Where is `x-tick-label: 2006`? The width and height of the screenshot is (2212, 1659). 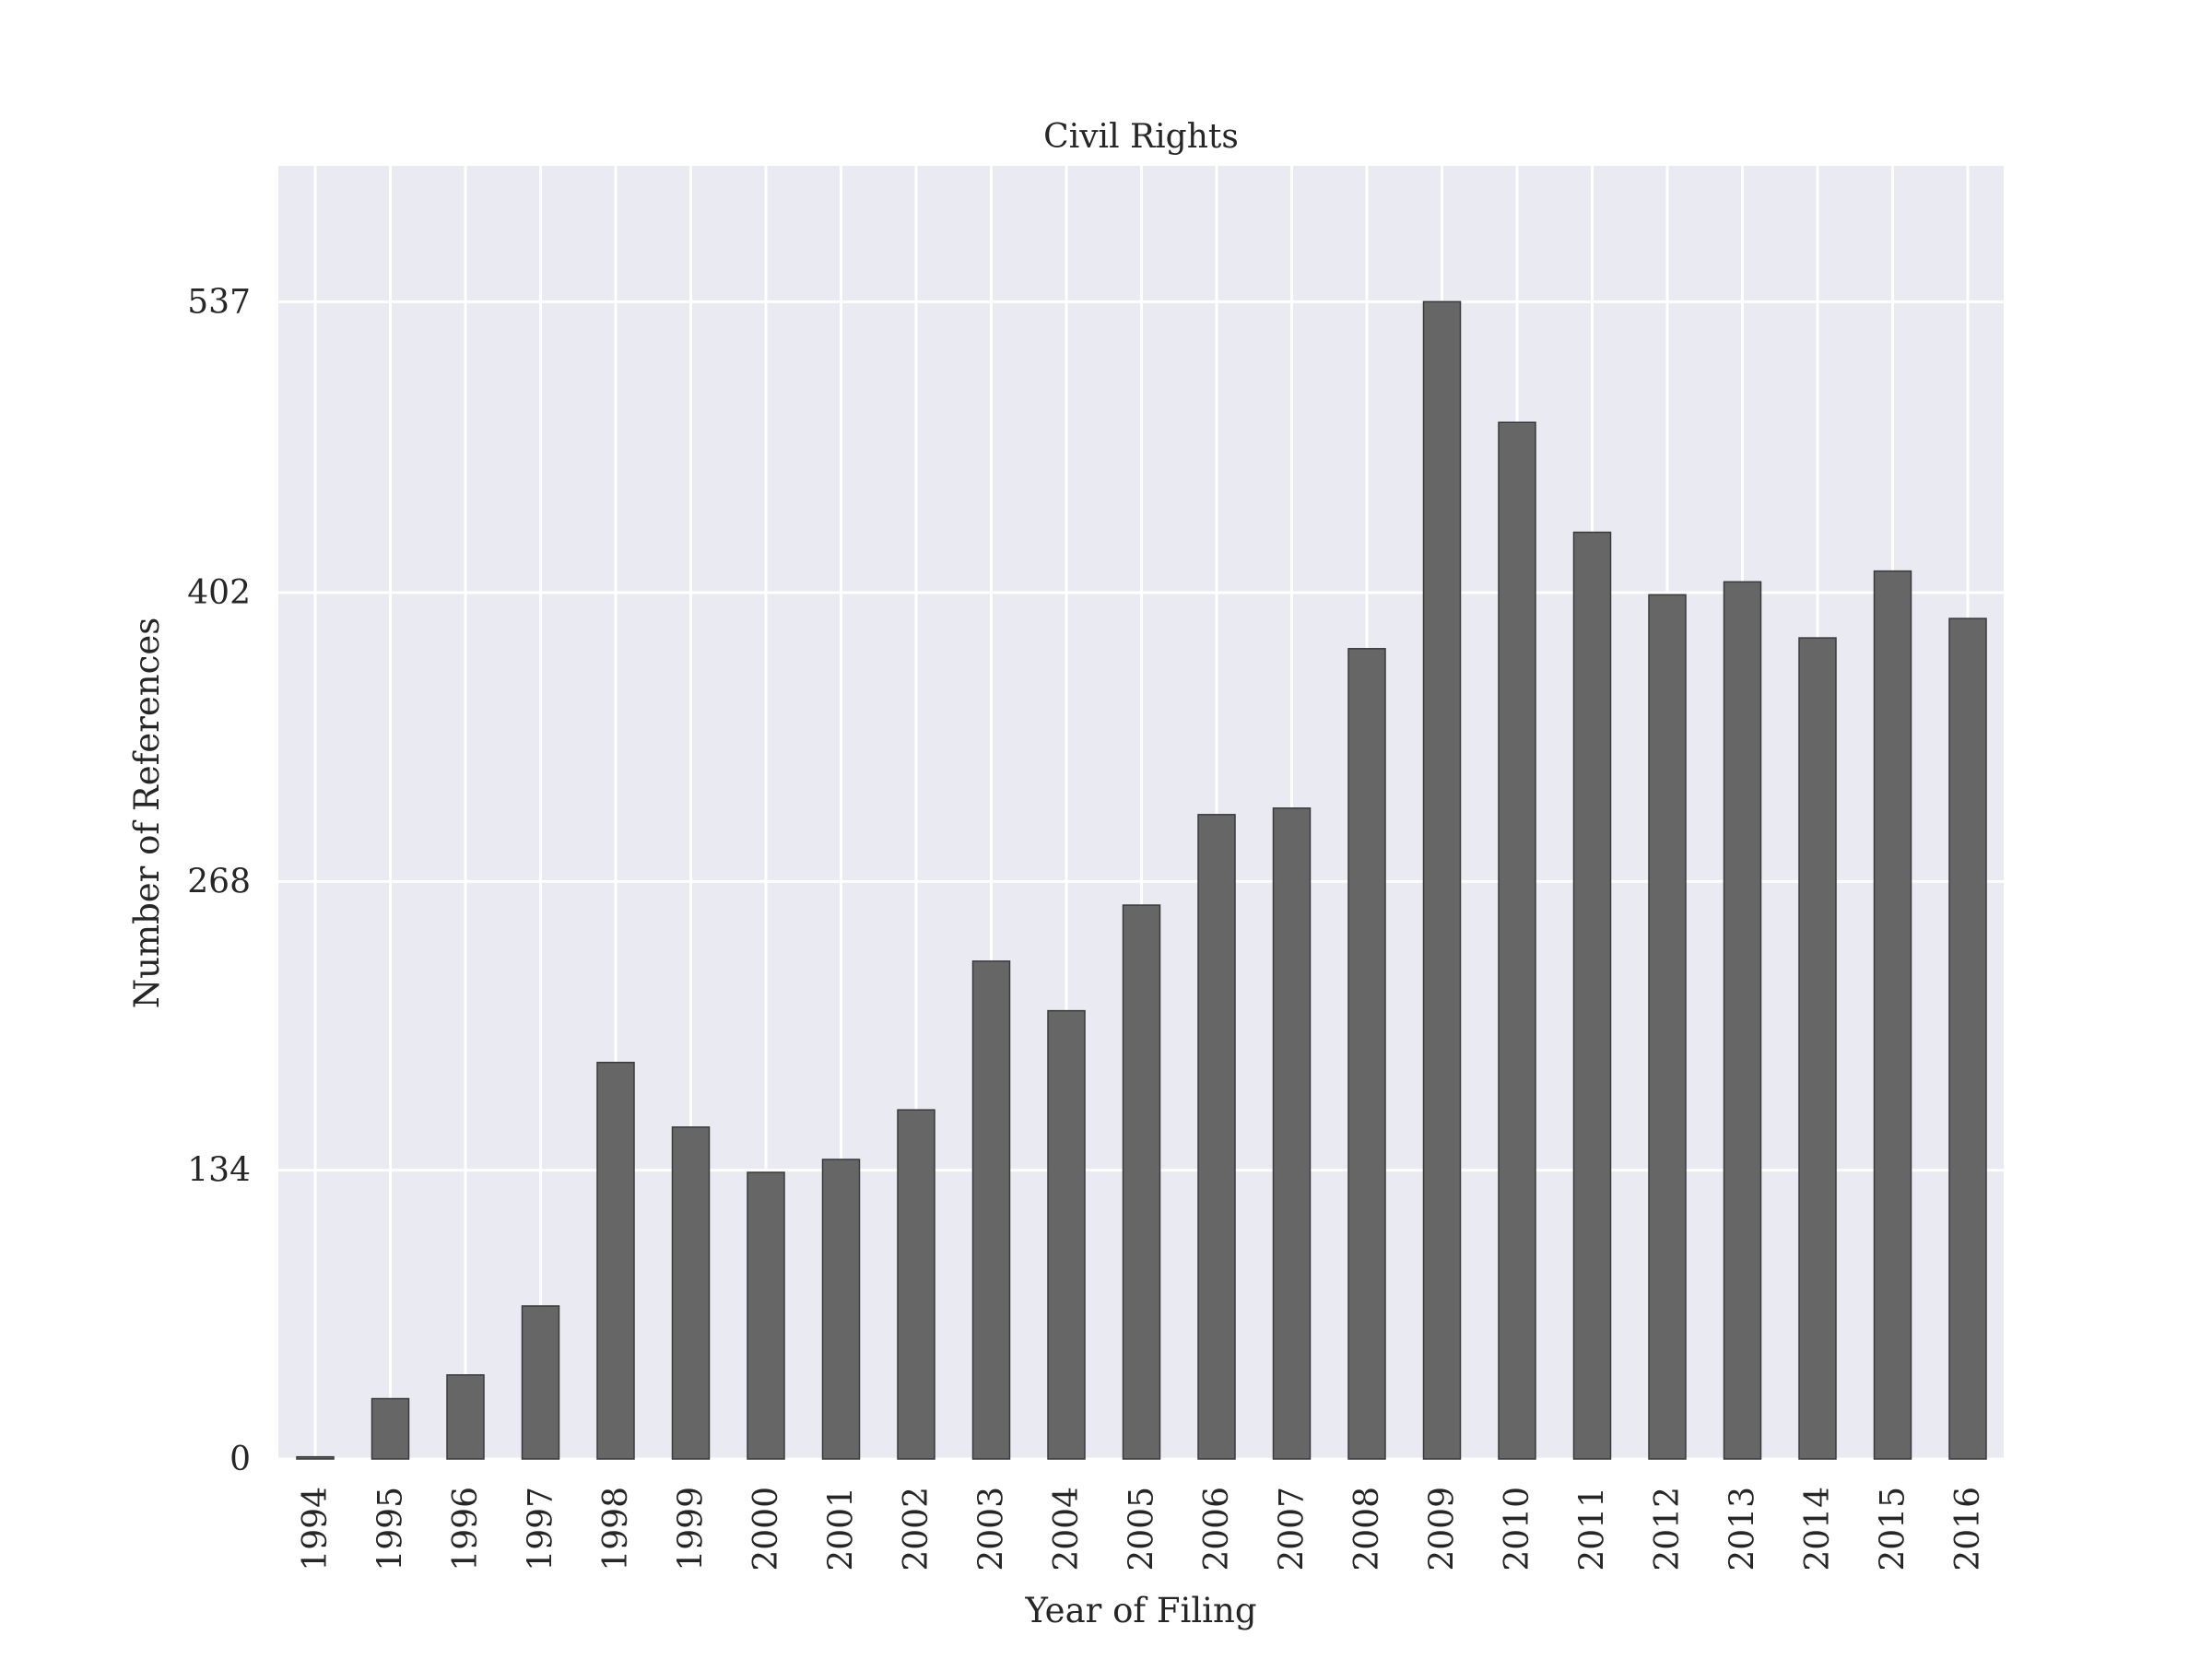 x-tick-label: 2006 is located at coordinates (1217, 1529).